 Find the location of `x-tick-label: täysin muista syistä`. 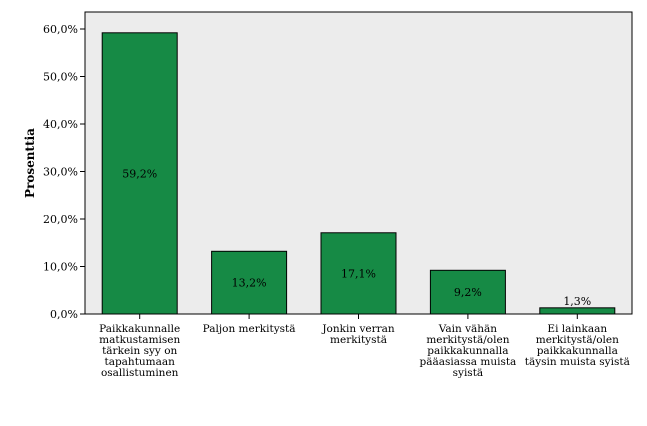

x-tick-label: täysin muista syistä is located at coordinates (577, 362).